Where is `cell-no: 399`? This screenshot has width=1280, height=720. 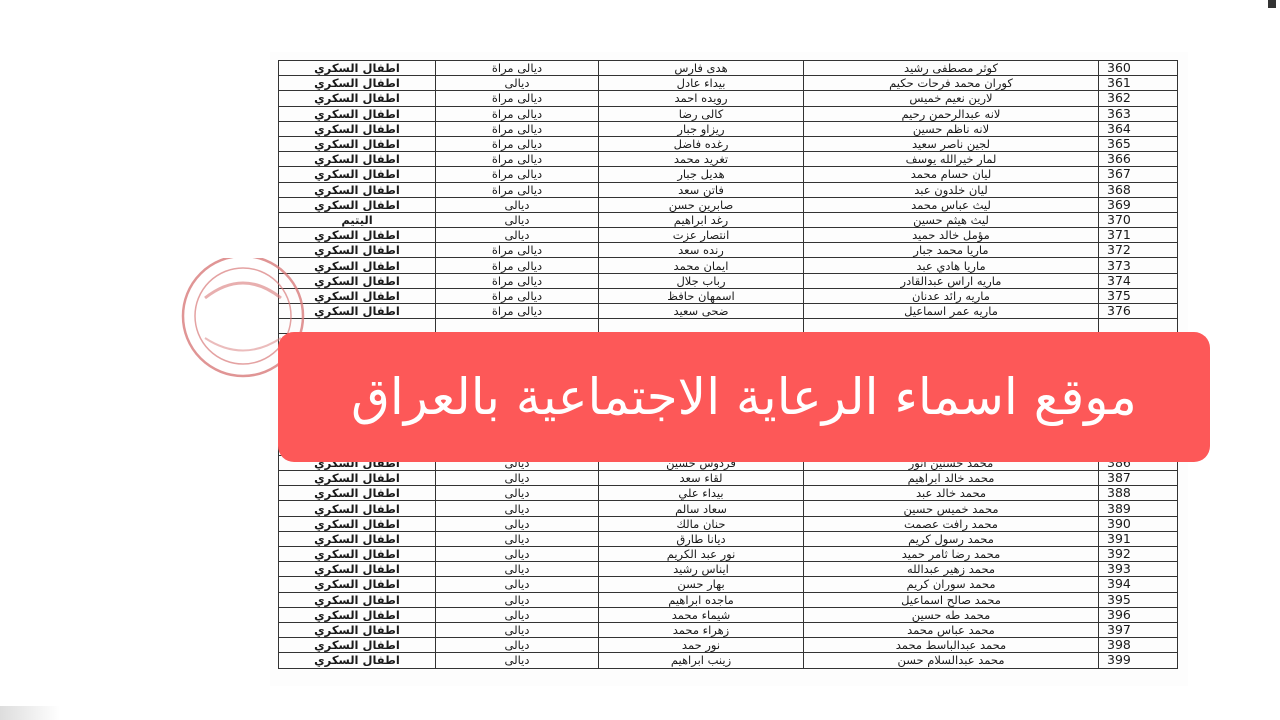
cell-no: 399 is located at coordinates (1138, 660).